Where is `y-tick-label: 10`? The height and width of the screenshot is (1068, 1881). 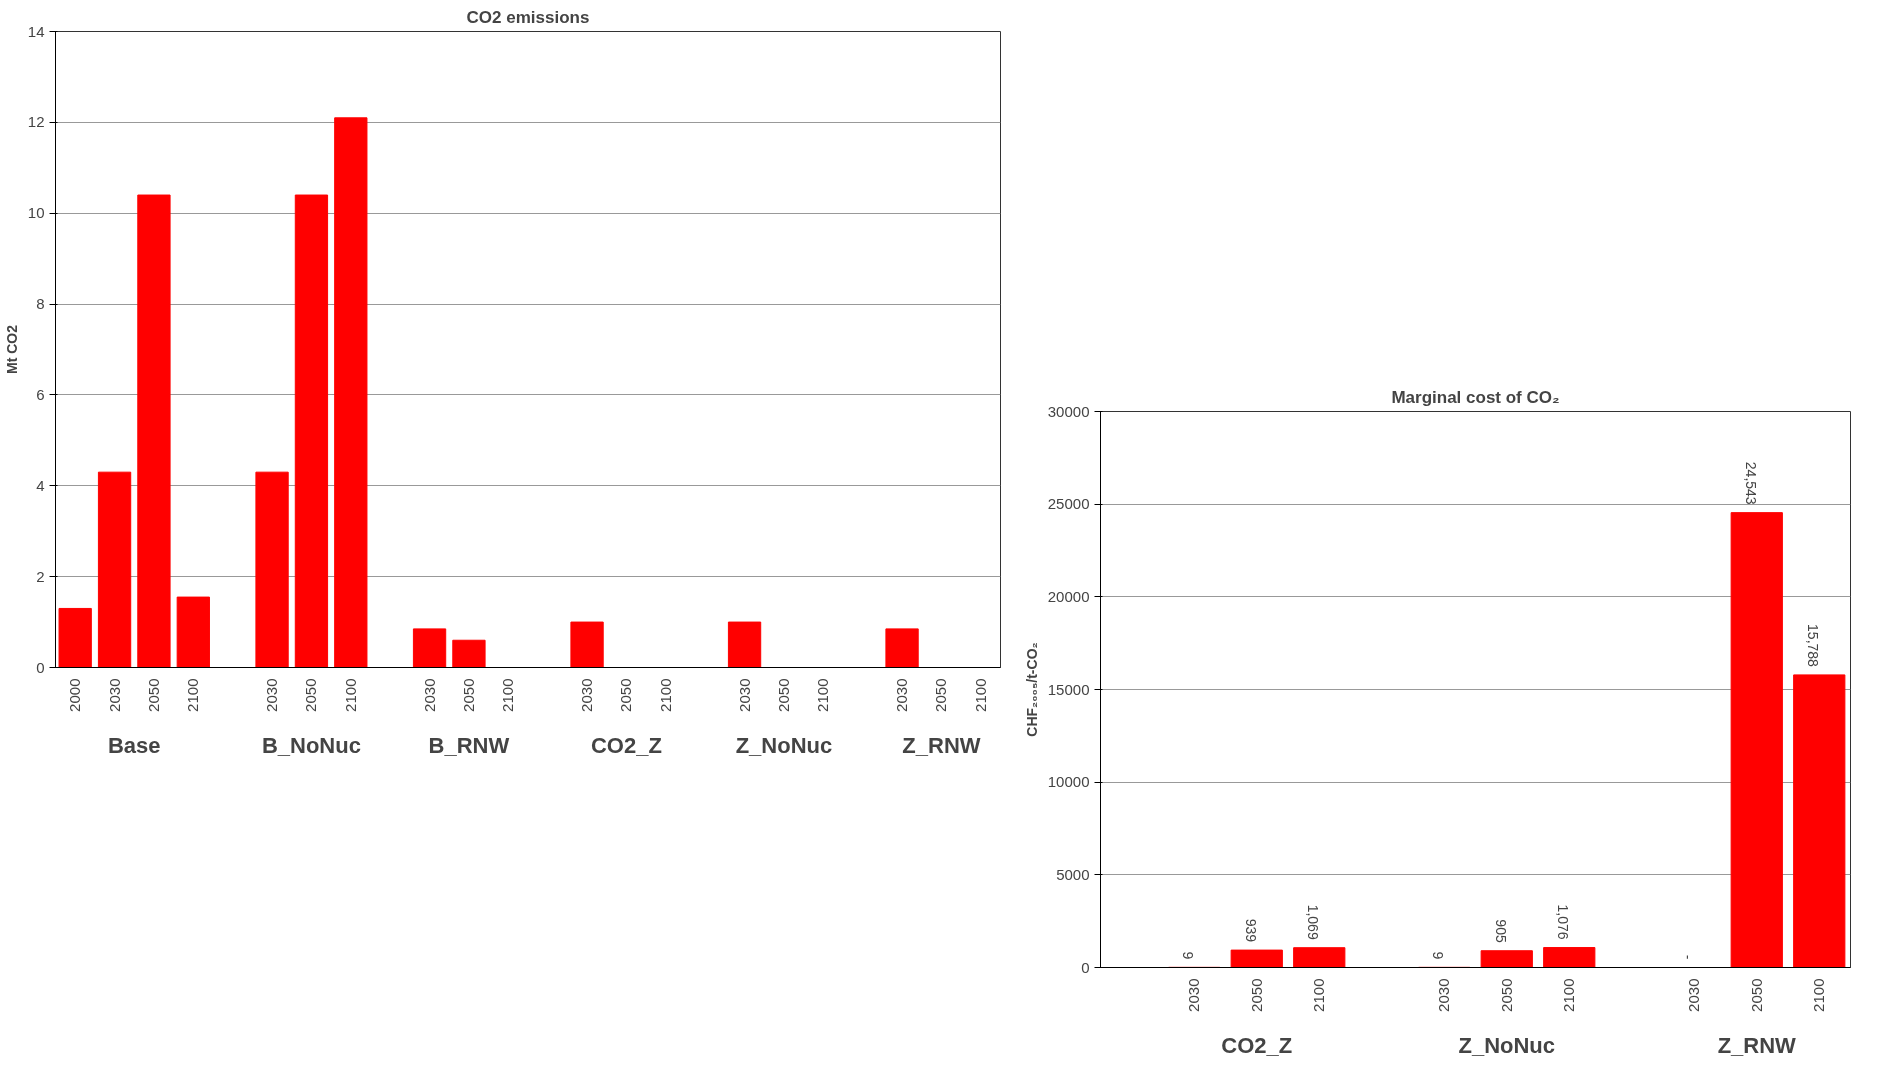
y-tick-label: 10 is located at coordinates (36, 213).